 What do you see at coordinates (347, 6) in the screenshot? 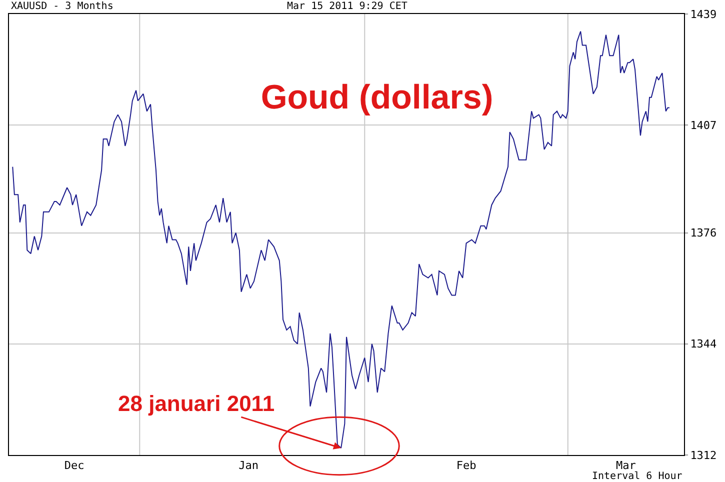
I see `text: Mar 15 2011 9:29 CET` at bounding box center [347, 6].